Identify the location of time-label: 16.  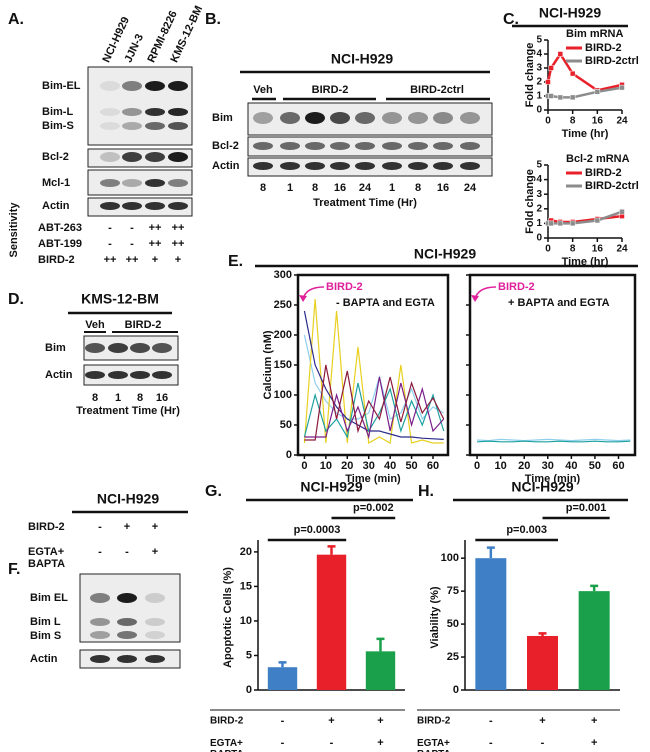
(443, 188).